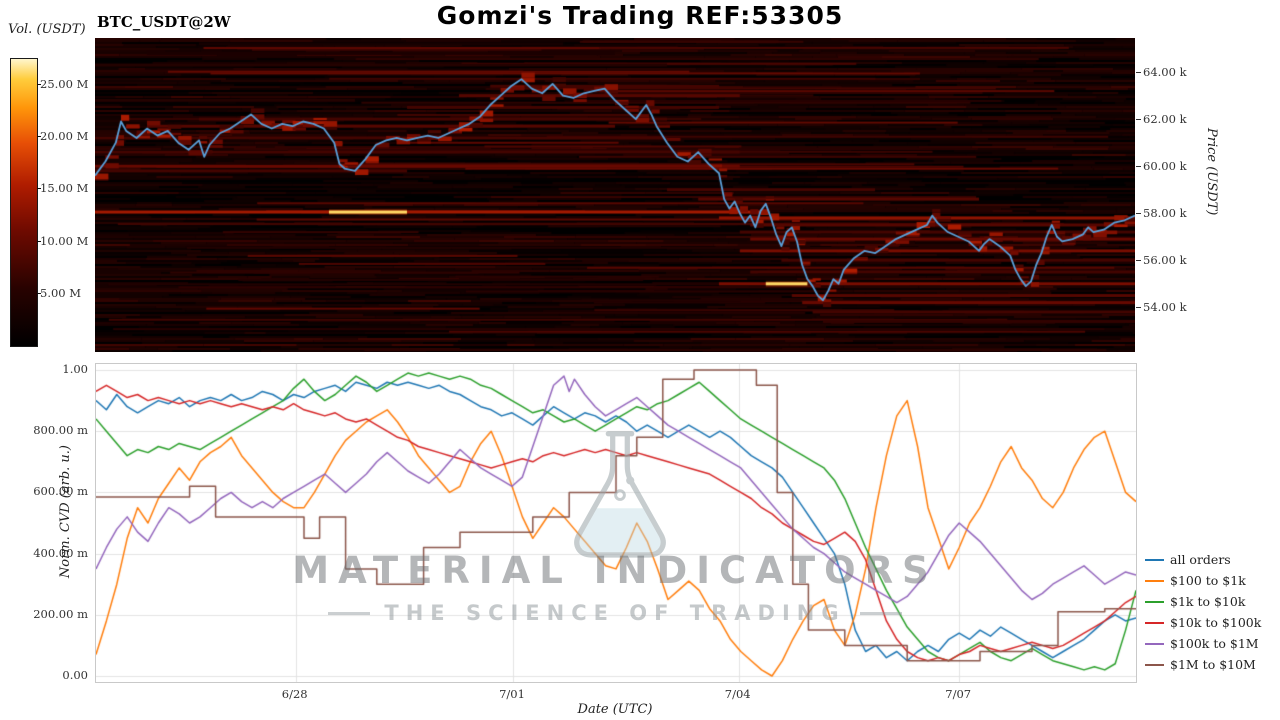  What do you see at coordinates (1211, 172) in the screenshot?
I see `price-axis-label: Price (USDT)` at bounding box center [1211, 172].